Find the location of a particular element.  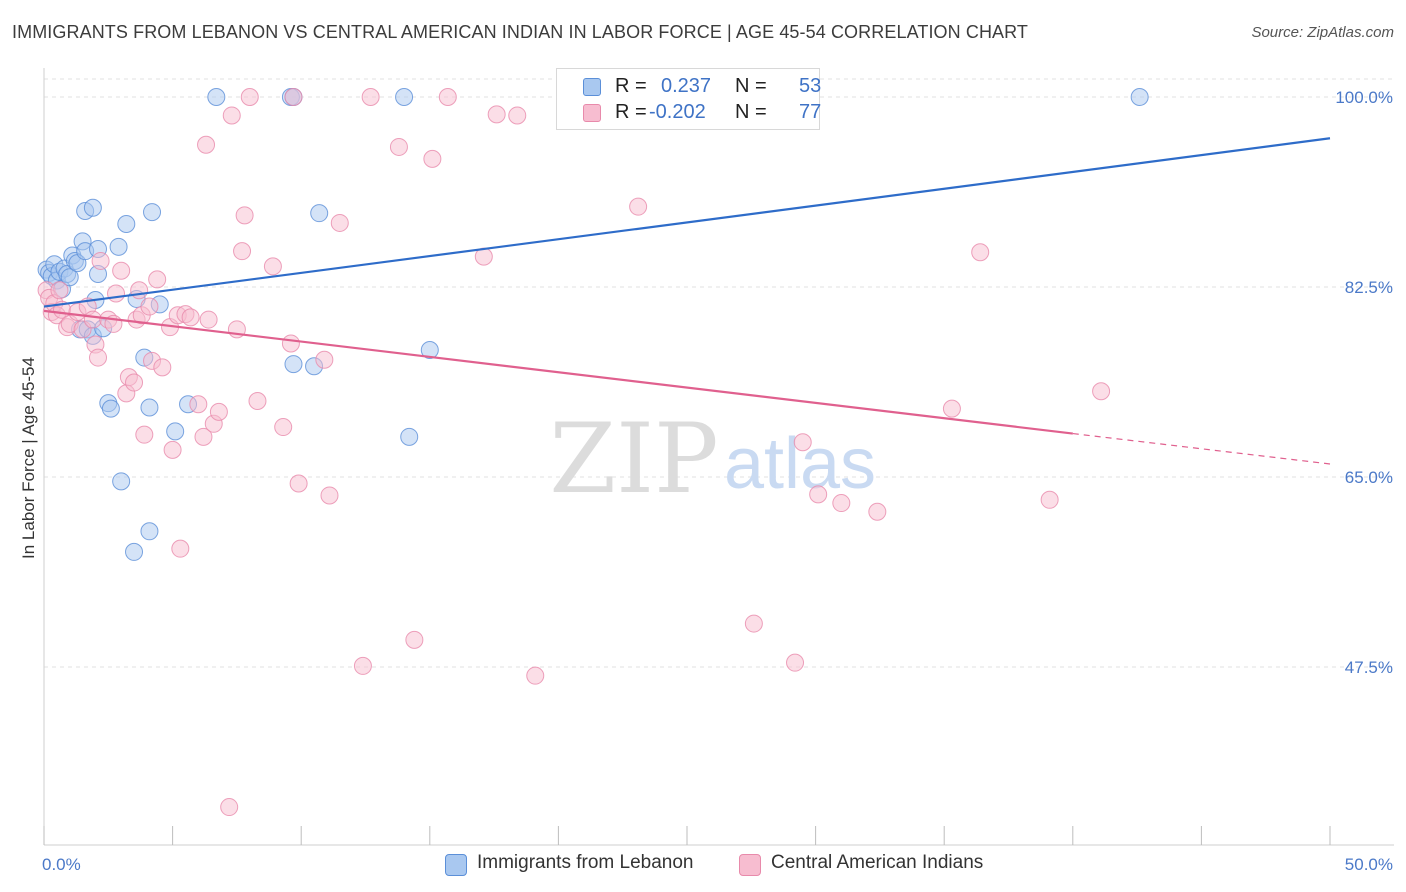

y-tick-label: 82.5% is located at coordinates (1369, 287).